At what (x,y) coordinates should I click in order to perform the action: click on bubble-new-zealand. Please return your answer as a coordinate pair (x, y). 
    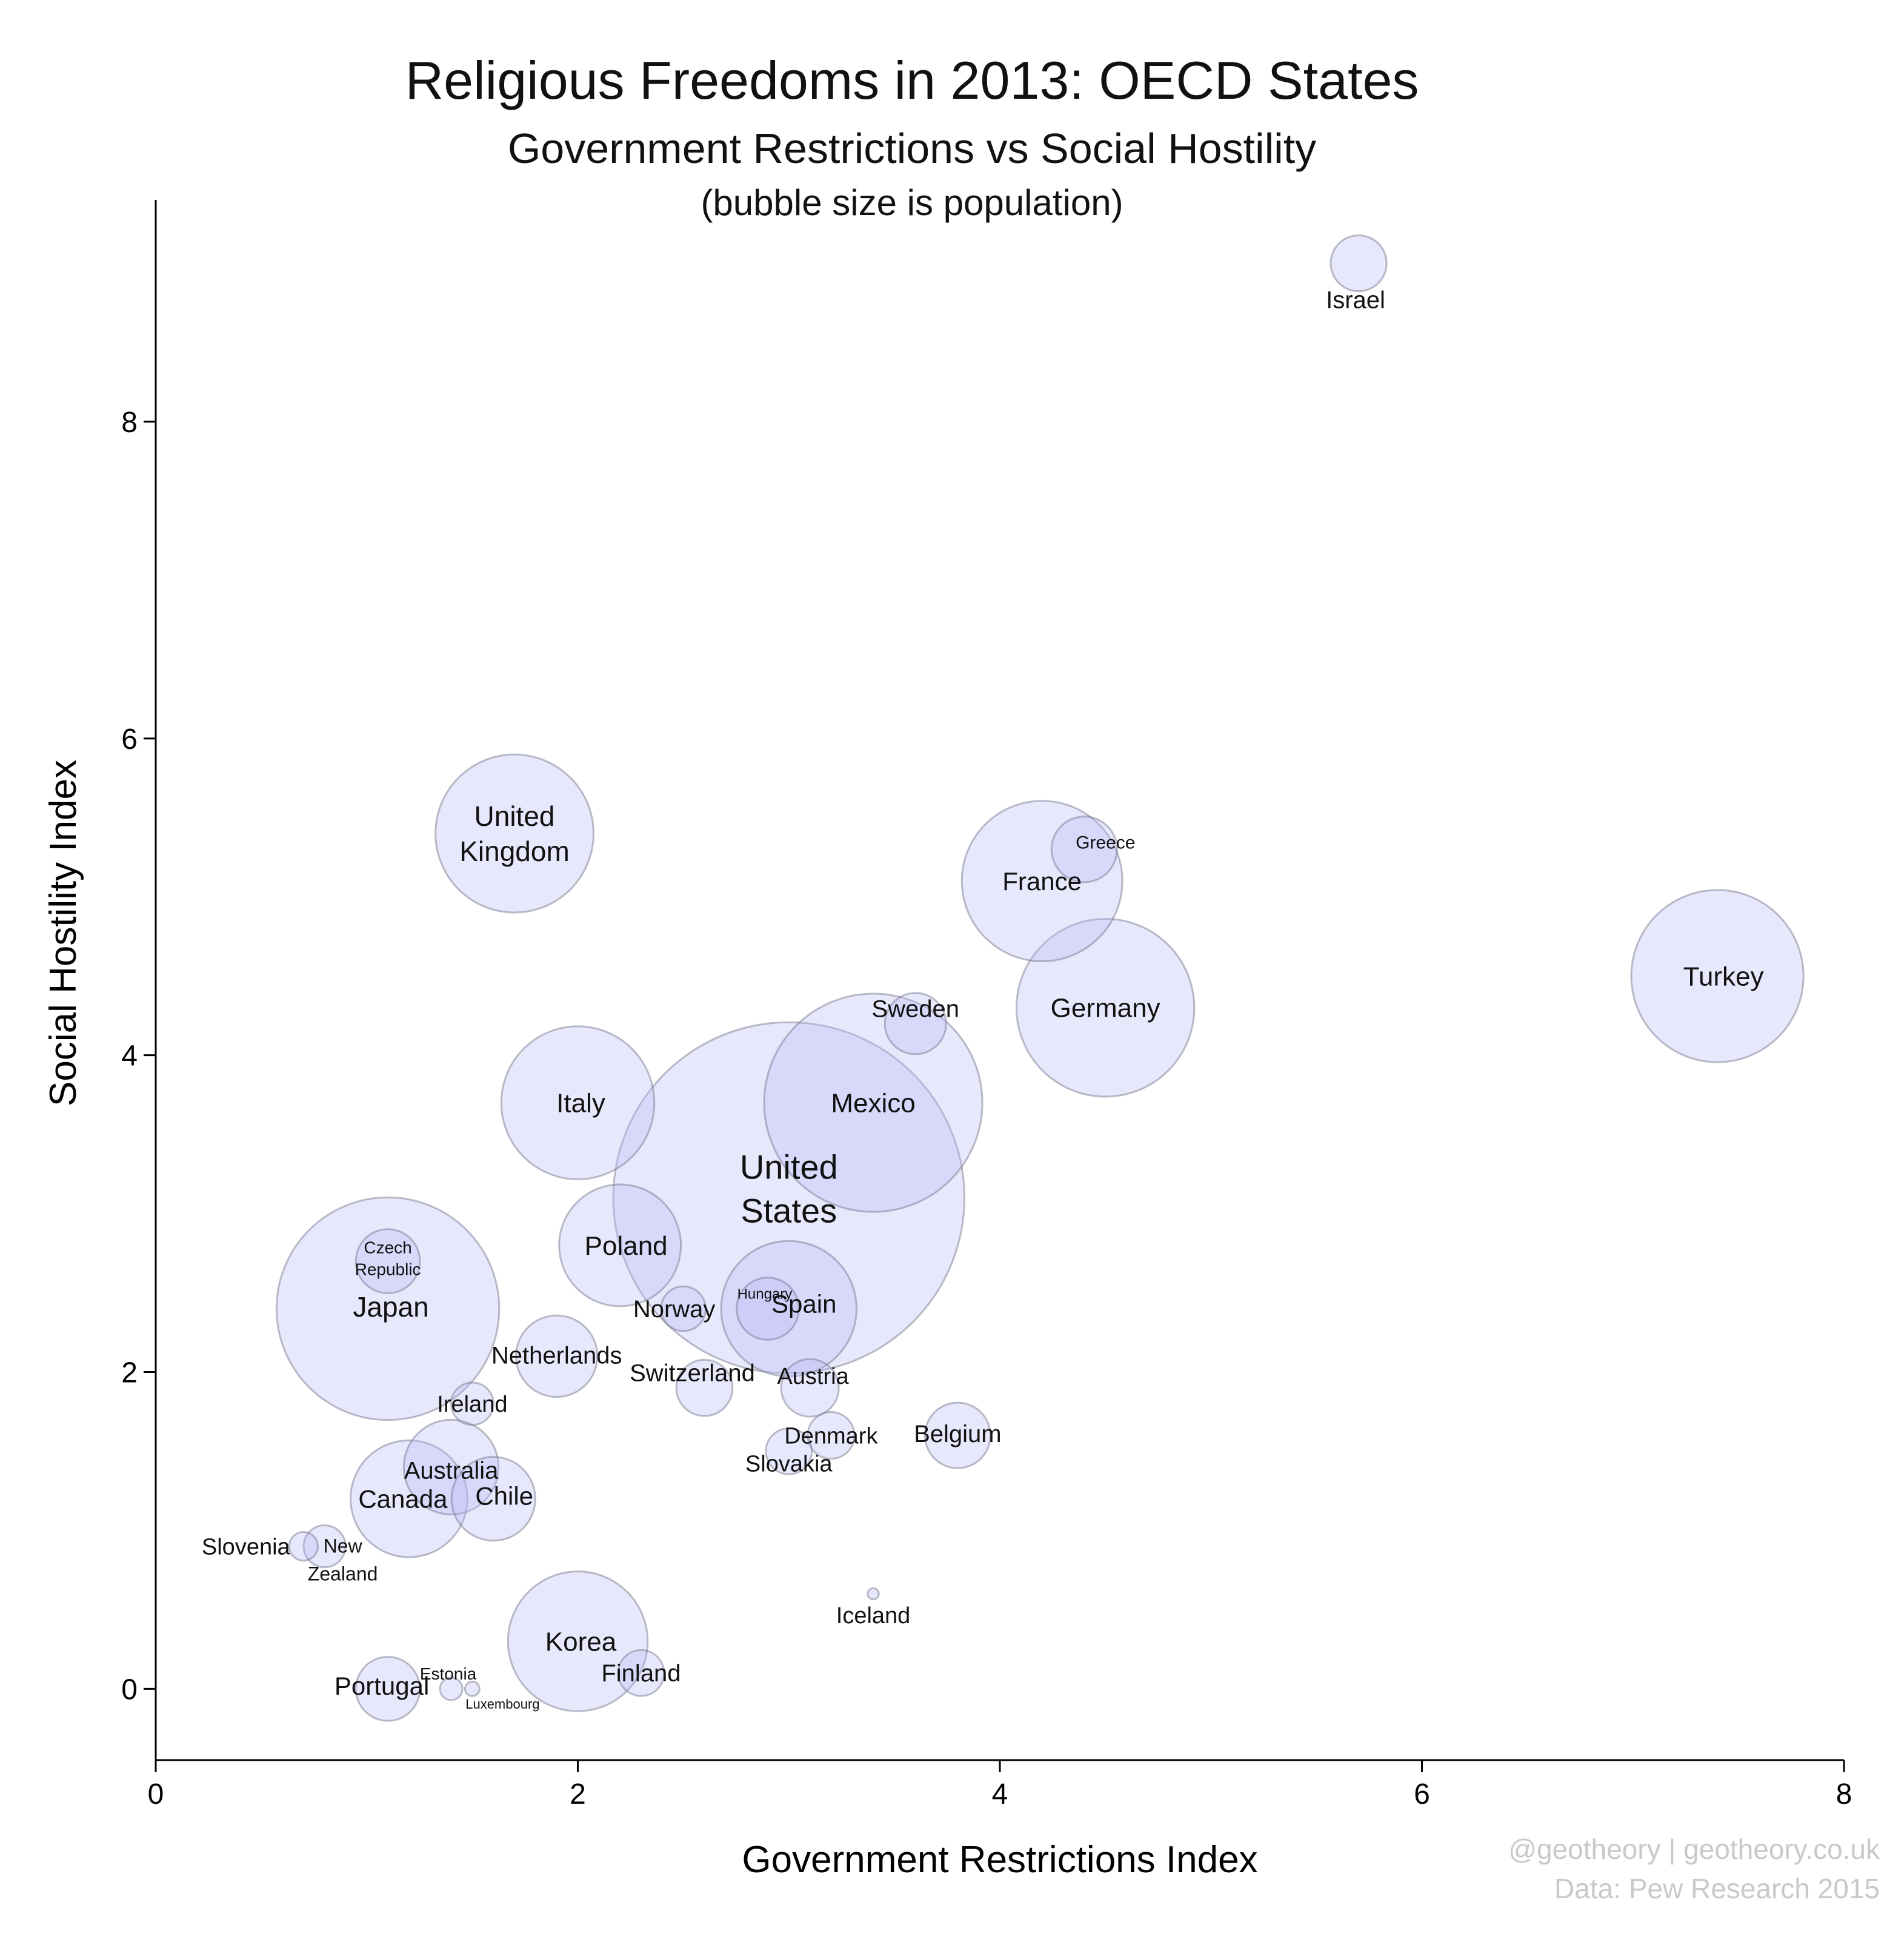
    Looking at the image, I should click on (324, 1546).